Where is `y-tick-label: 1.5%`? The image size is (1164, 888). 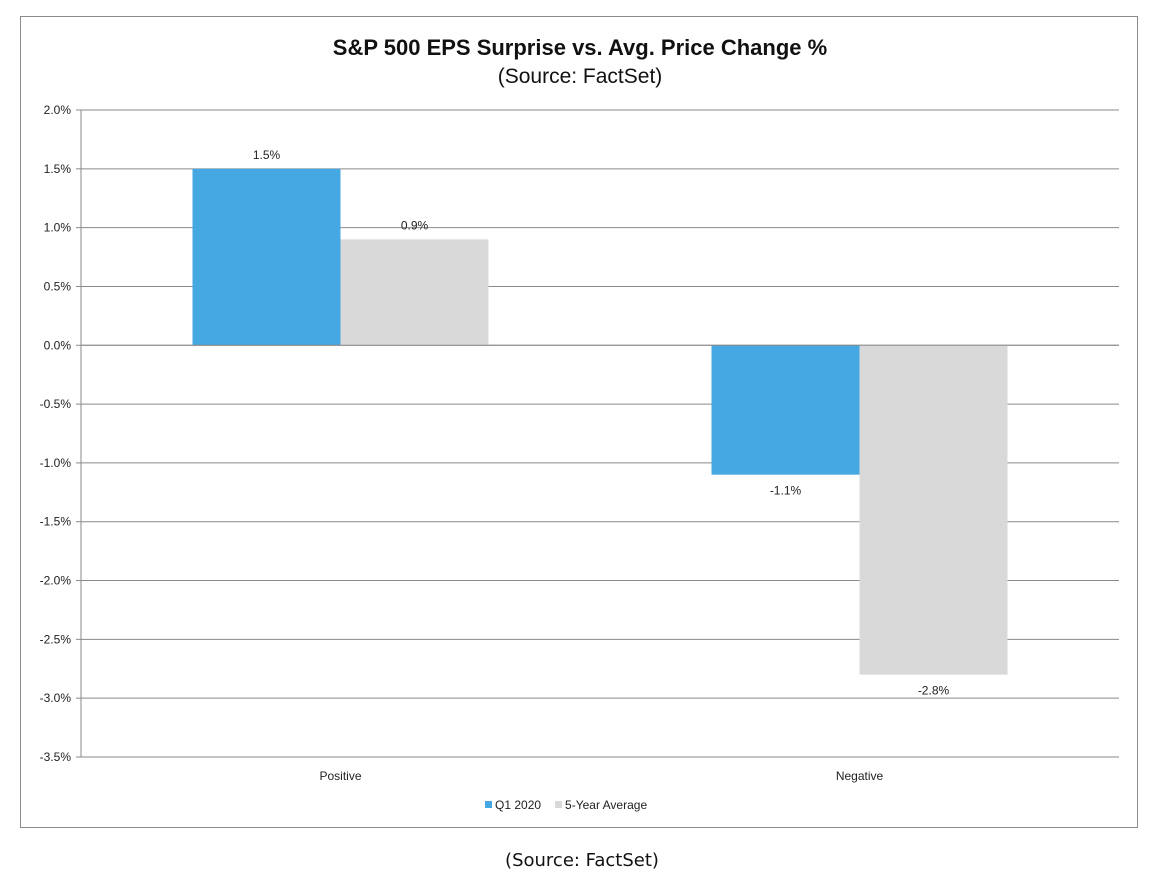
y-tick-label: 1.5% is located at coordinates (58, 169).